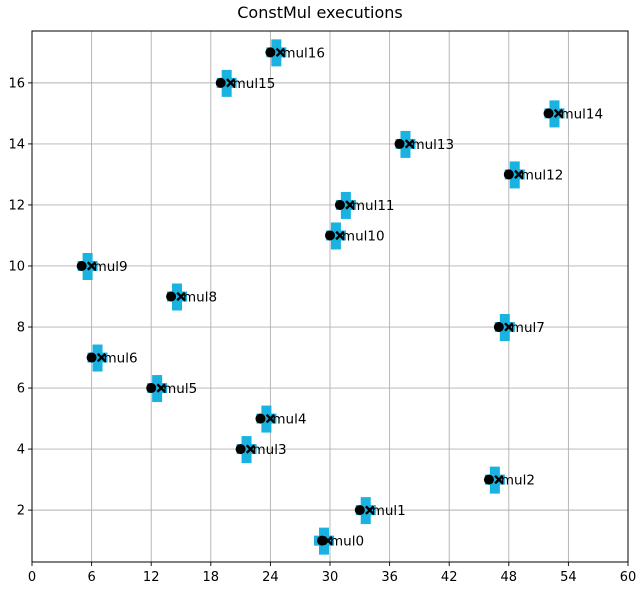 Image resolution: width=640 pixels, height=590 pixels. What do you see at coordinates (254, 84) in the screenshot?
I see `point-label: mul15` at bounding box center [254, 84].